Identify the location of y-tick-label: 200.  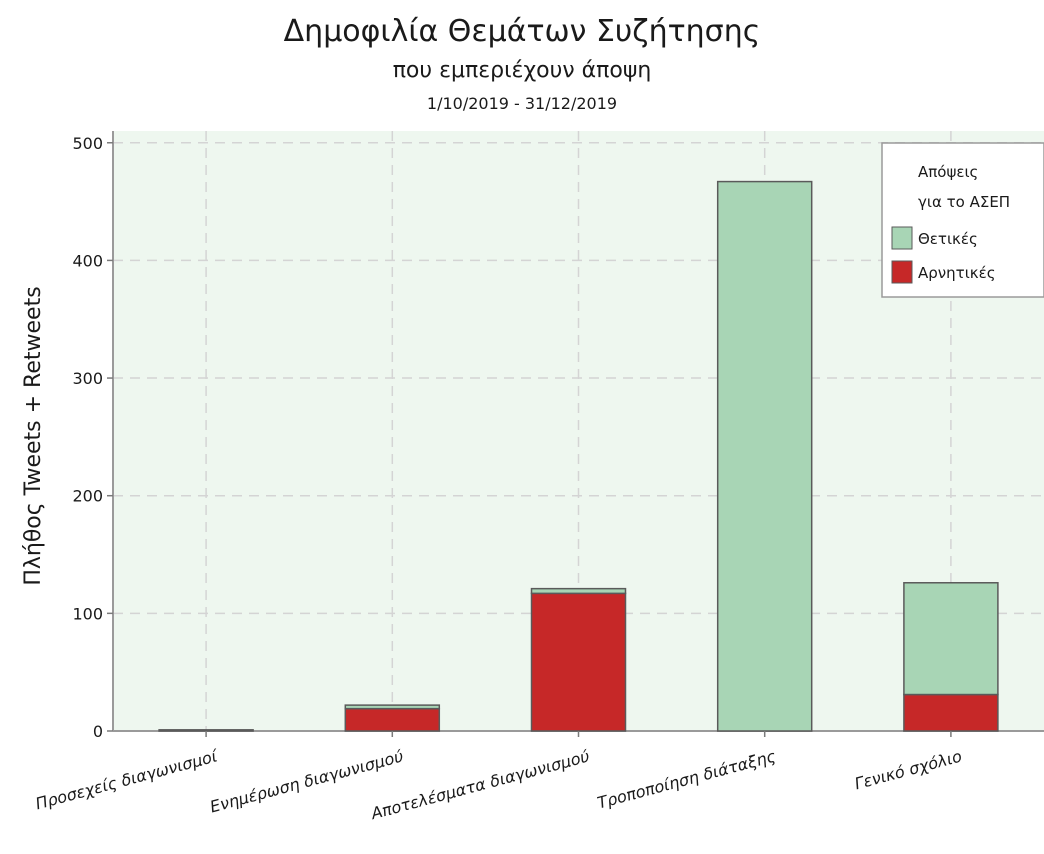
(87, 496).